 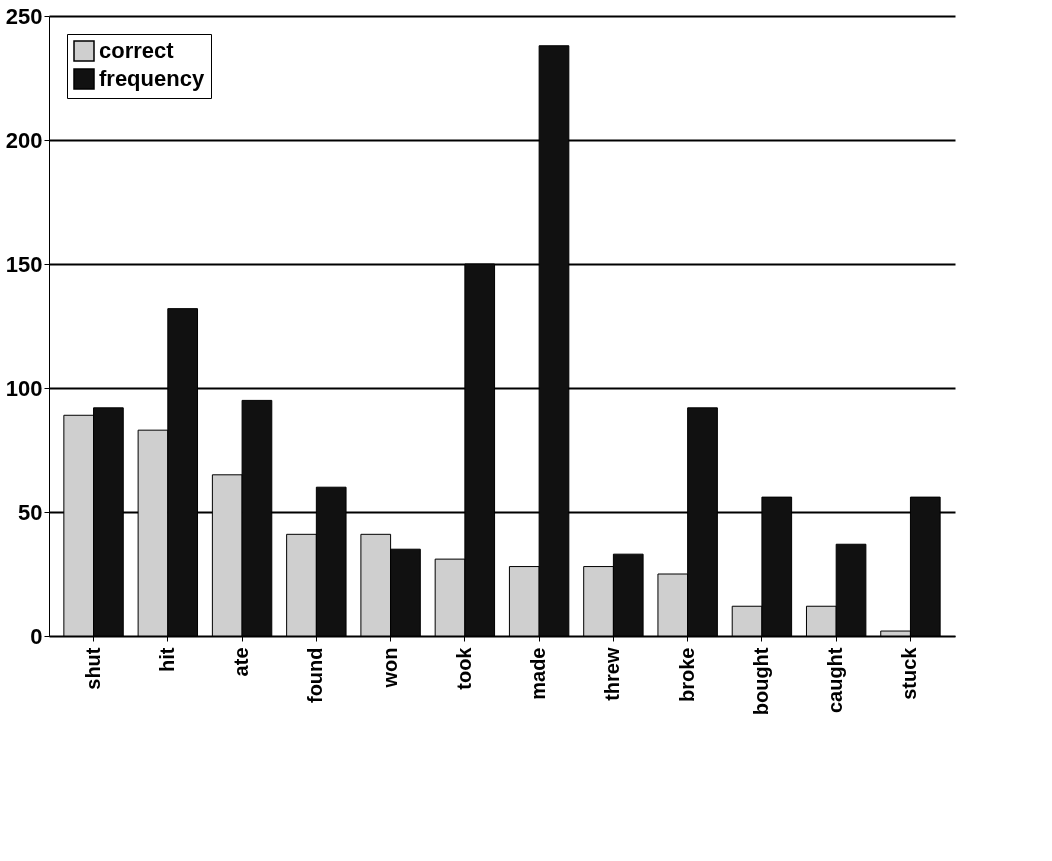 What do you see at coordinates (166, 659) in the screenshot?
I see `x-tick-label: hit` at bounding box center [166, 659].